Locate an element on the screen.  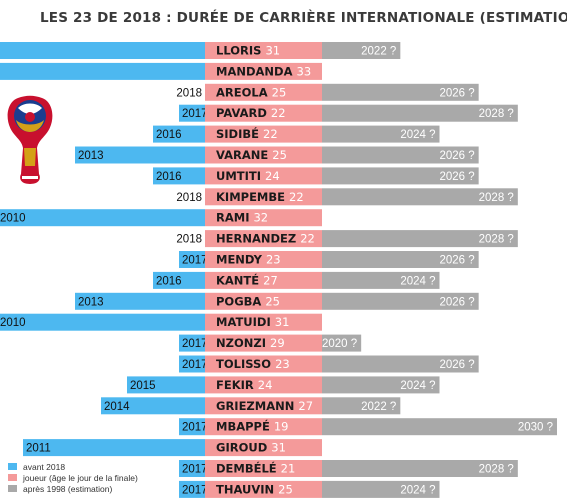
player-bar-mandanda is located at coordinates (263, 71).